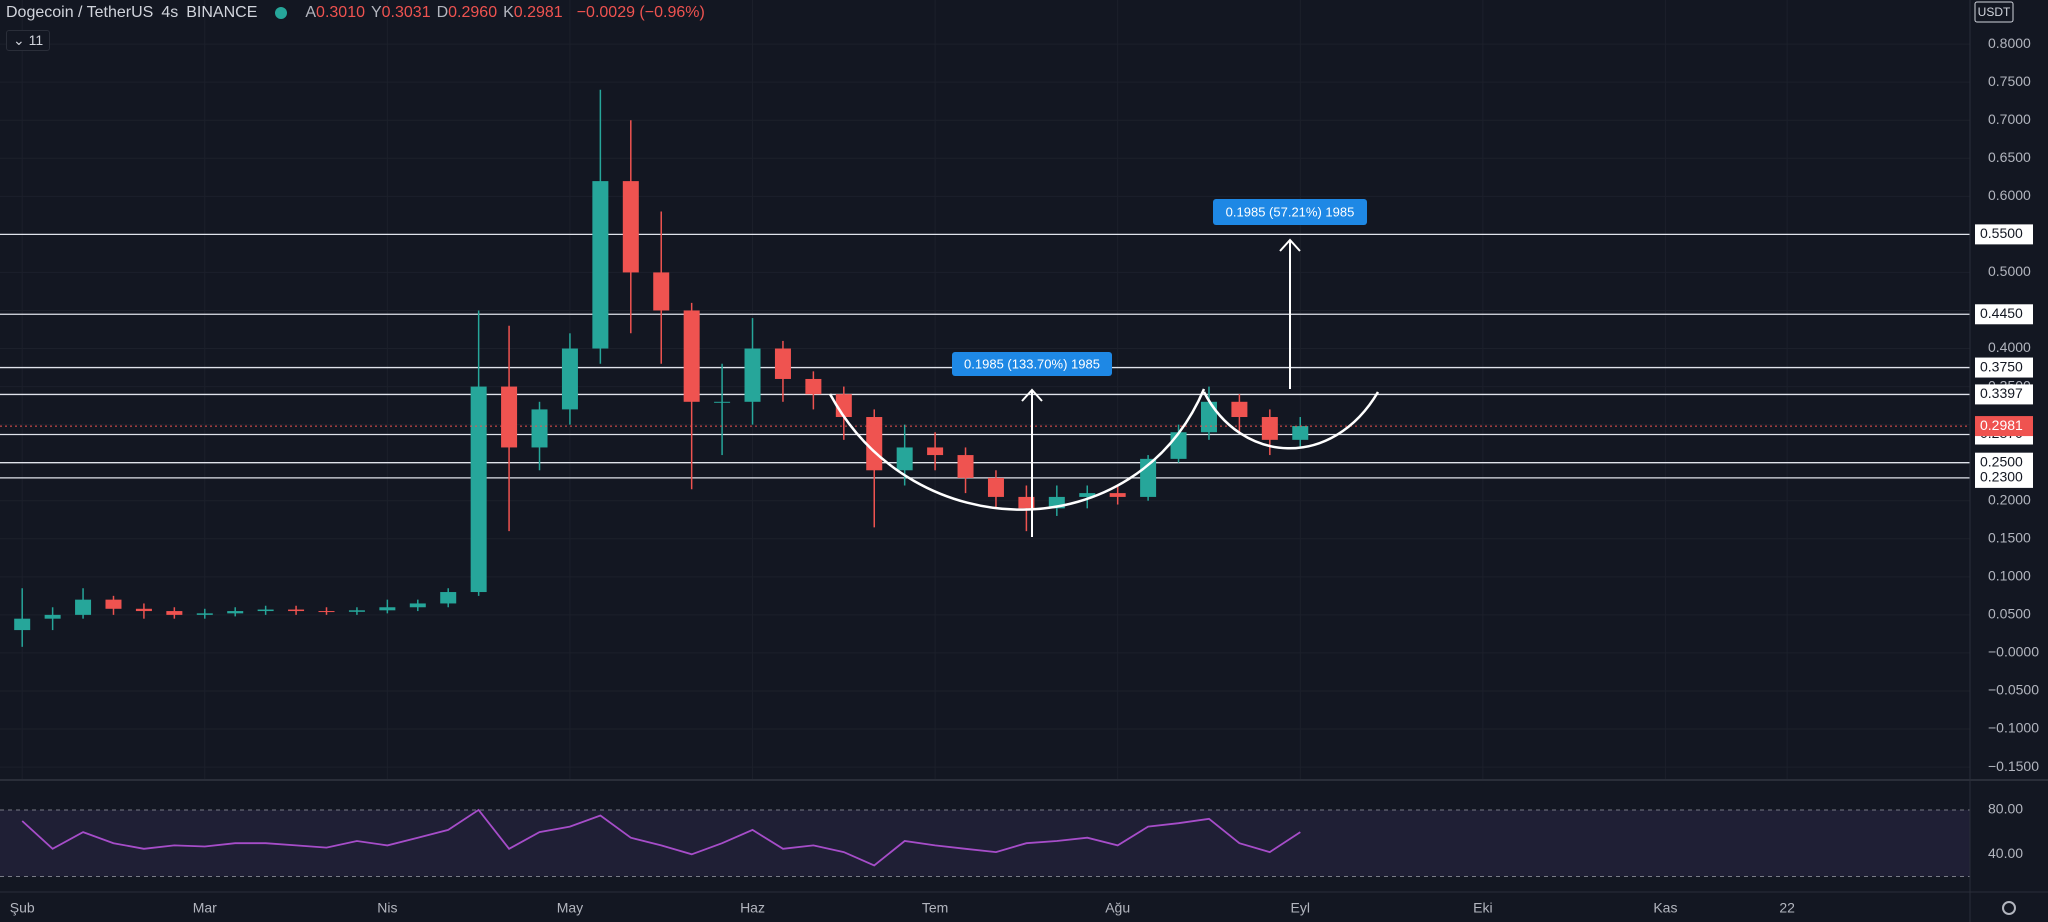  What do you see at coordinates (2009, 537) in the screenshot?
I see `y-tick-label: 0.1500` at bounding box center [2009, 537].